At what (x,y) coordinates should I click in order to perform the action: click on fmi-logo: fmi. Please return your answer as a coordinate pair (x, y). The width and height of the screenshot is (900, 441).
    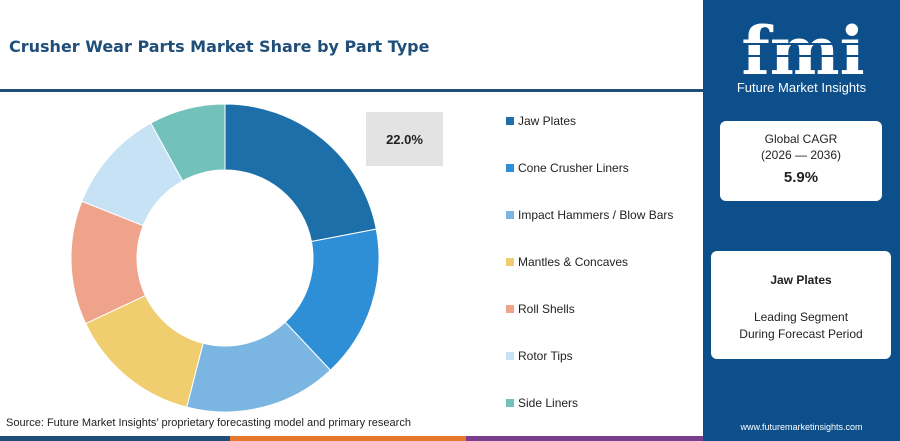
    Looking at the image, I should click on (803, 49).